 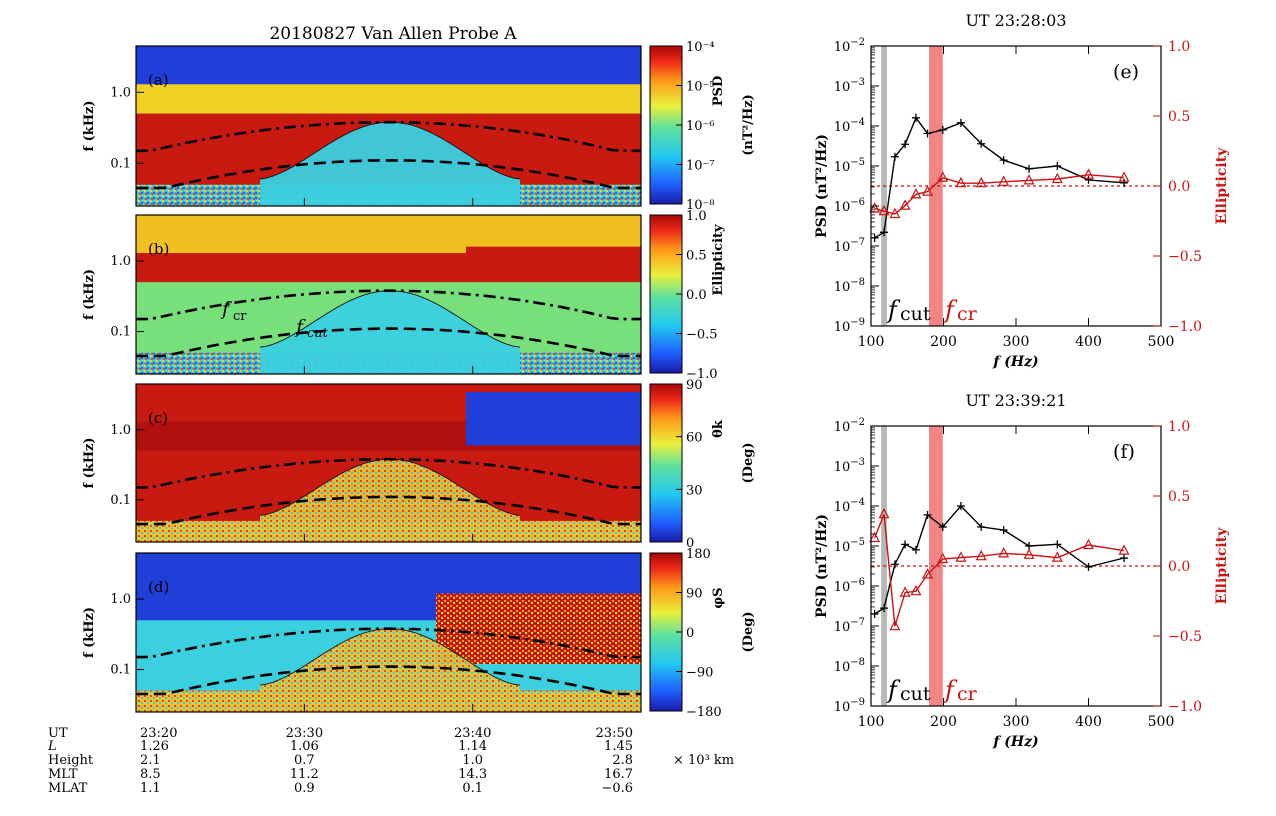 What do you see at coordinates (304, 774) in the screenshot?
I see `ephemeris-value-mlt: 11.2` at bounding box center [304, 774].